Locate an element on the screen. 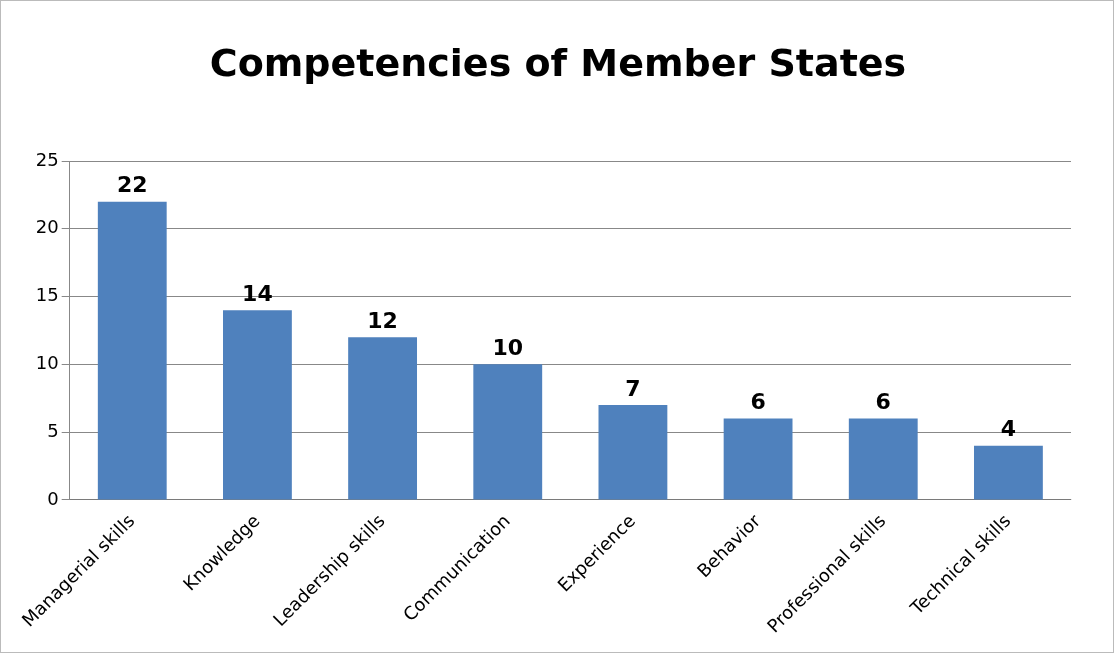 The height and width of the screenshot is (653, 1114). data-label: 10 is located at coordinates (508, 348).